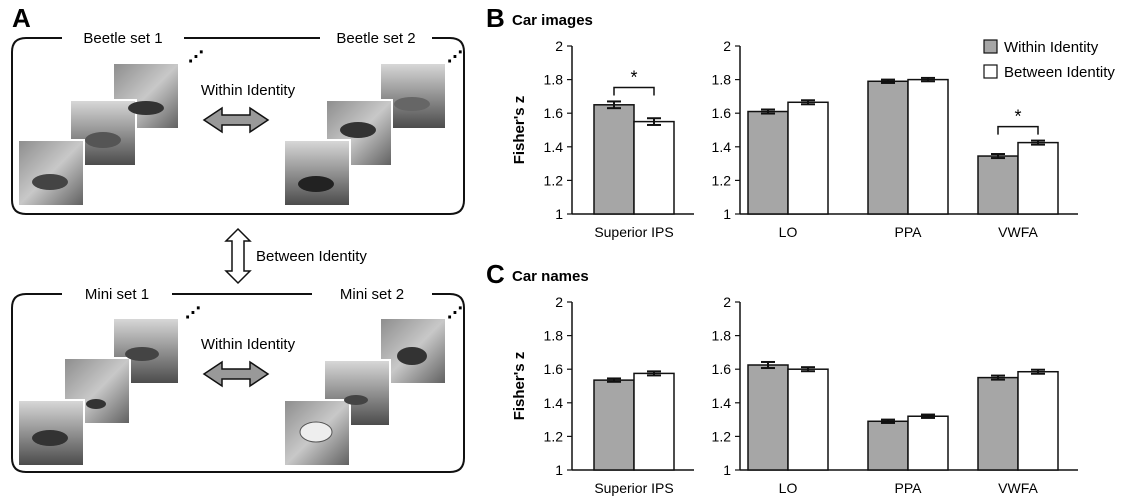  Describe the element at coordinates (633, 232) in the screenshot. I see `category-label: Superior IPS` at that location.